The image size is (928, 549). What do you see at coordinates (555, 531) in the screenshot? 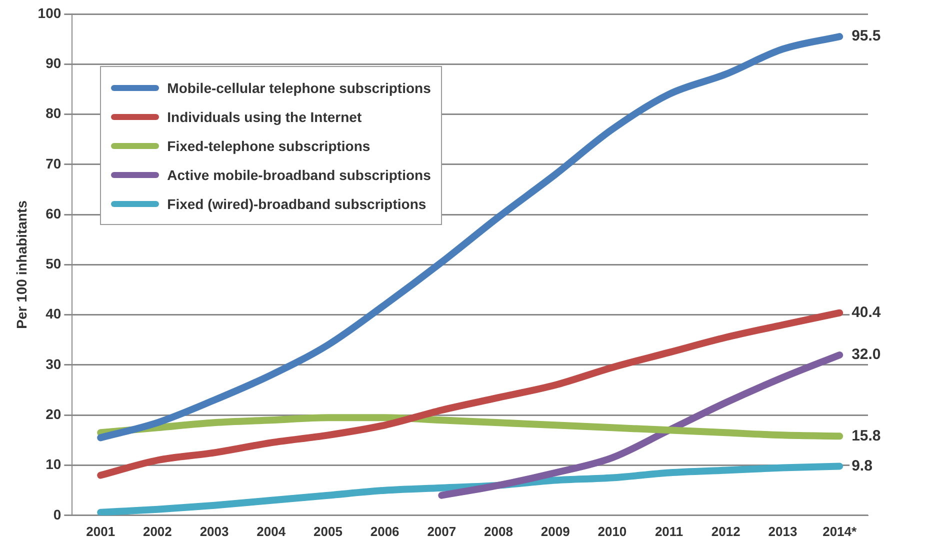
I see `x-tick-label: 2009` at bounding box center [555, 531].